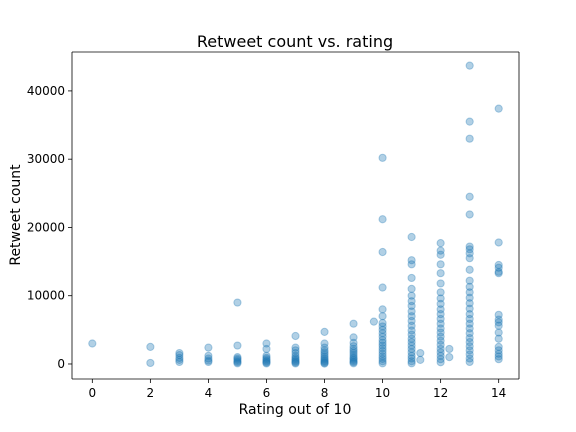 The height and width of the screenshot is (432, 576). What do you see at coordinates (209, 393) in the screenshot?
I see `x-tick-label: 4` at bounding box center [209, 393].